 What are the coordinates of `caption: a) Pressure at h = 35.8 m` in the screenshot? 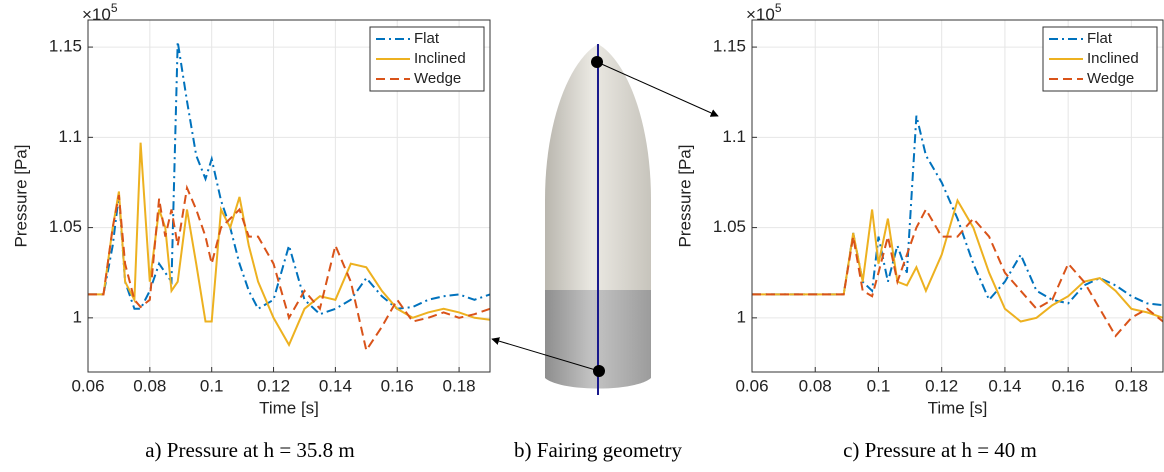 It's located at (250, 450).